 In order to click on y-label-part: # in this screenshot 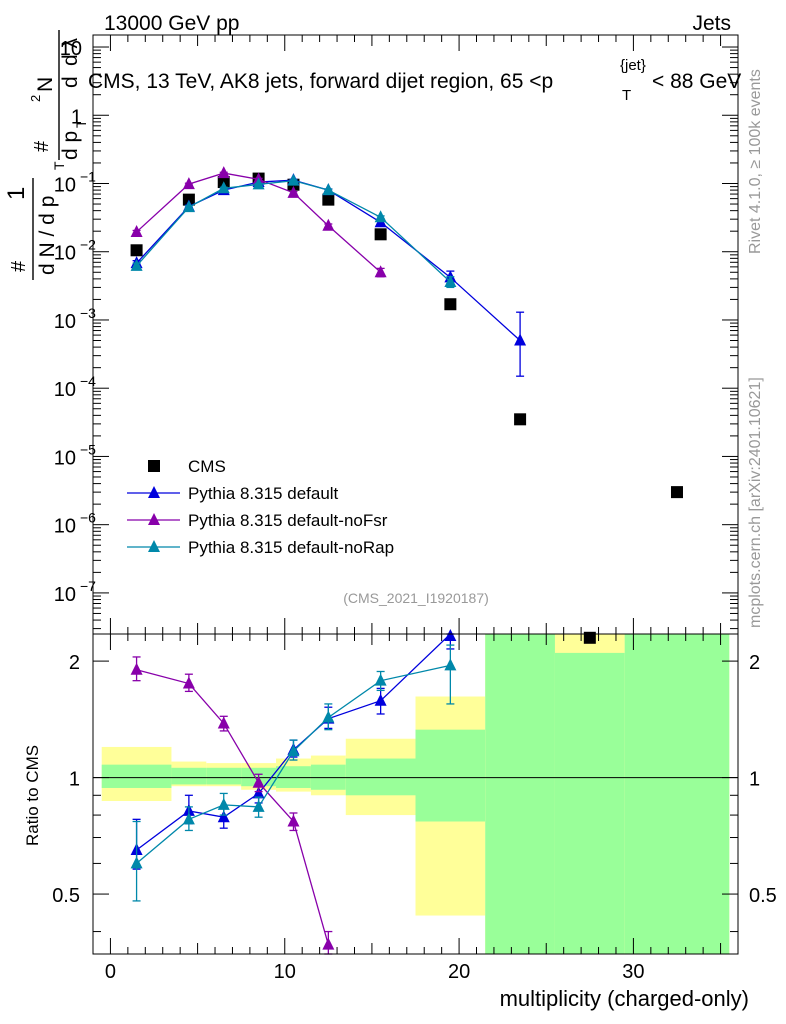, I will do `click(19, 266)`.